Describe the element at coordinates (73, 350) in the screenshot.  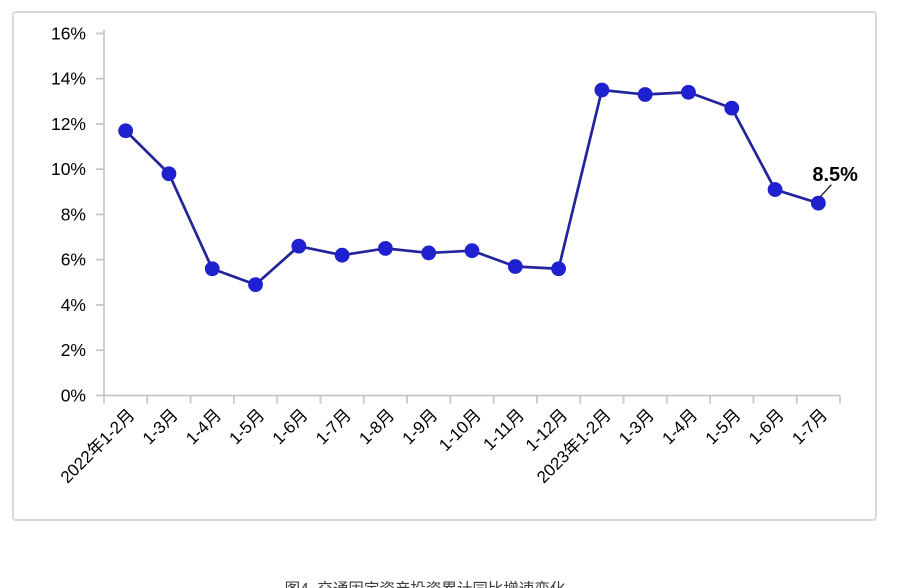
I see `y-tick-label: 2%` at that location.